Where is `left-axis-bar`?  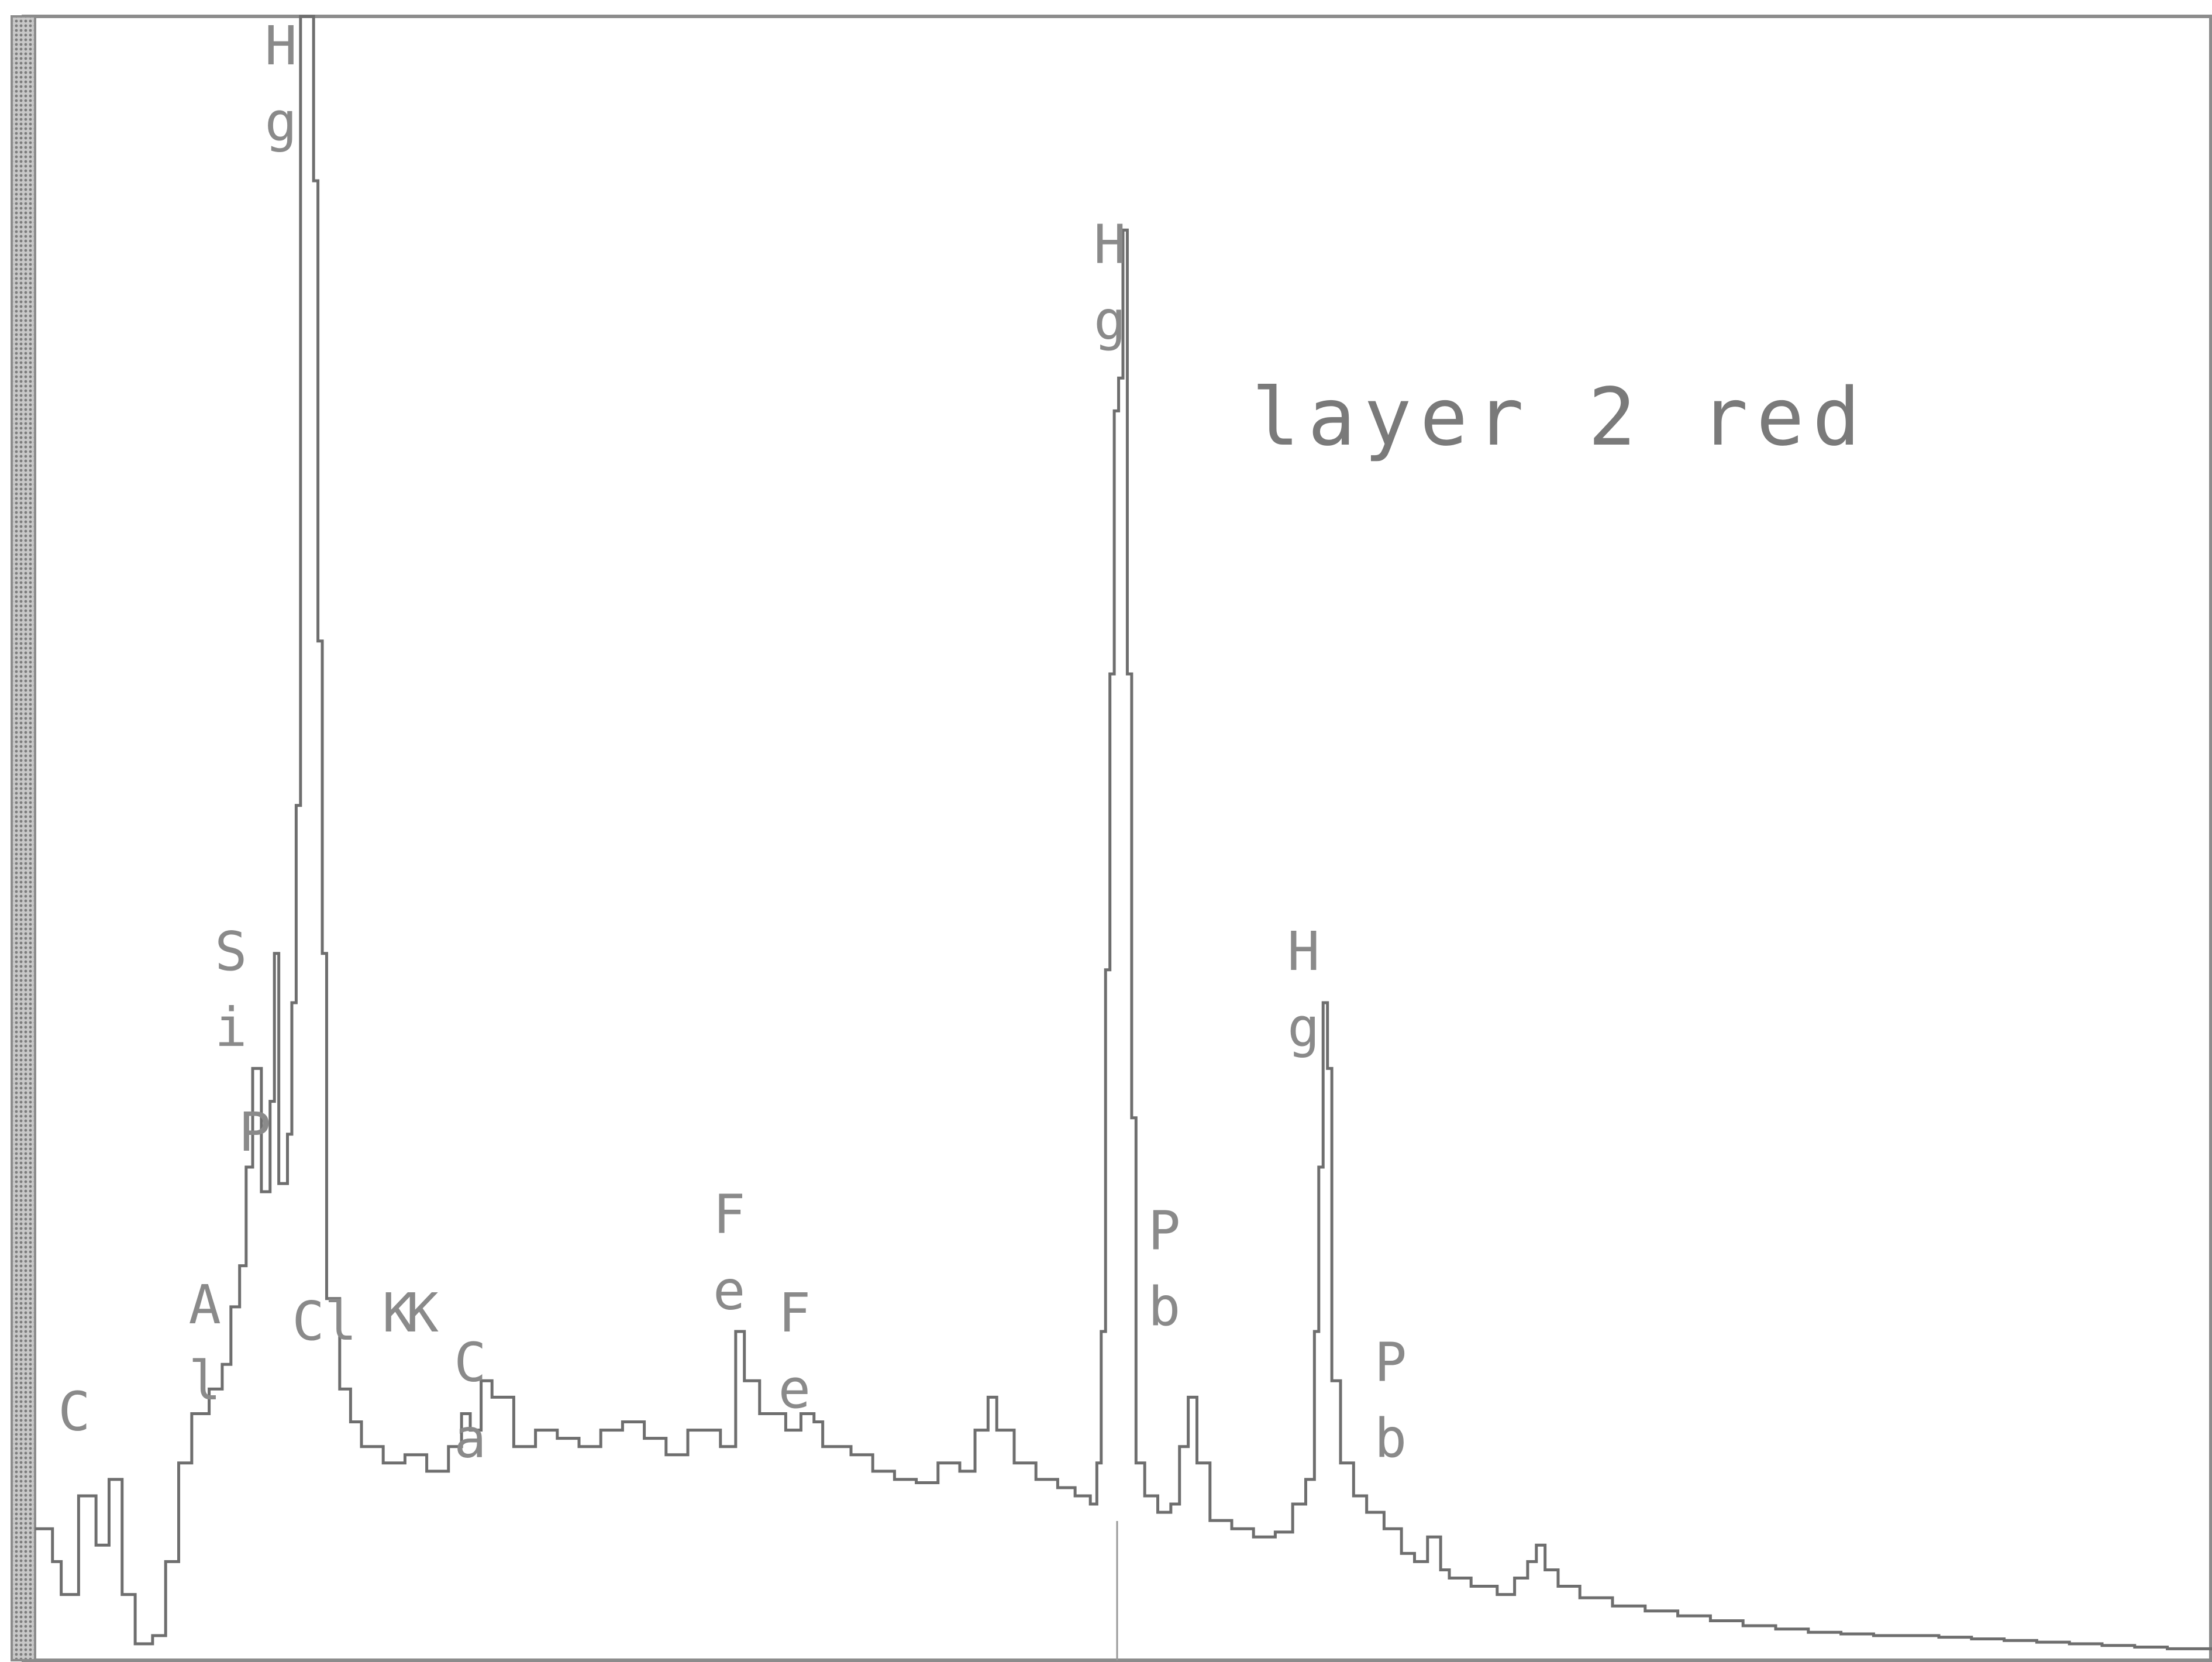 left-axis-bar is located at coordinates (23, 838).